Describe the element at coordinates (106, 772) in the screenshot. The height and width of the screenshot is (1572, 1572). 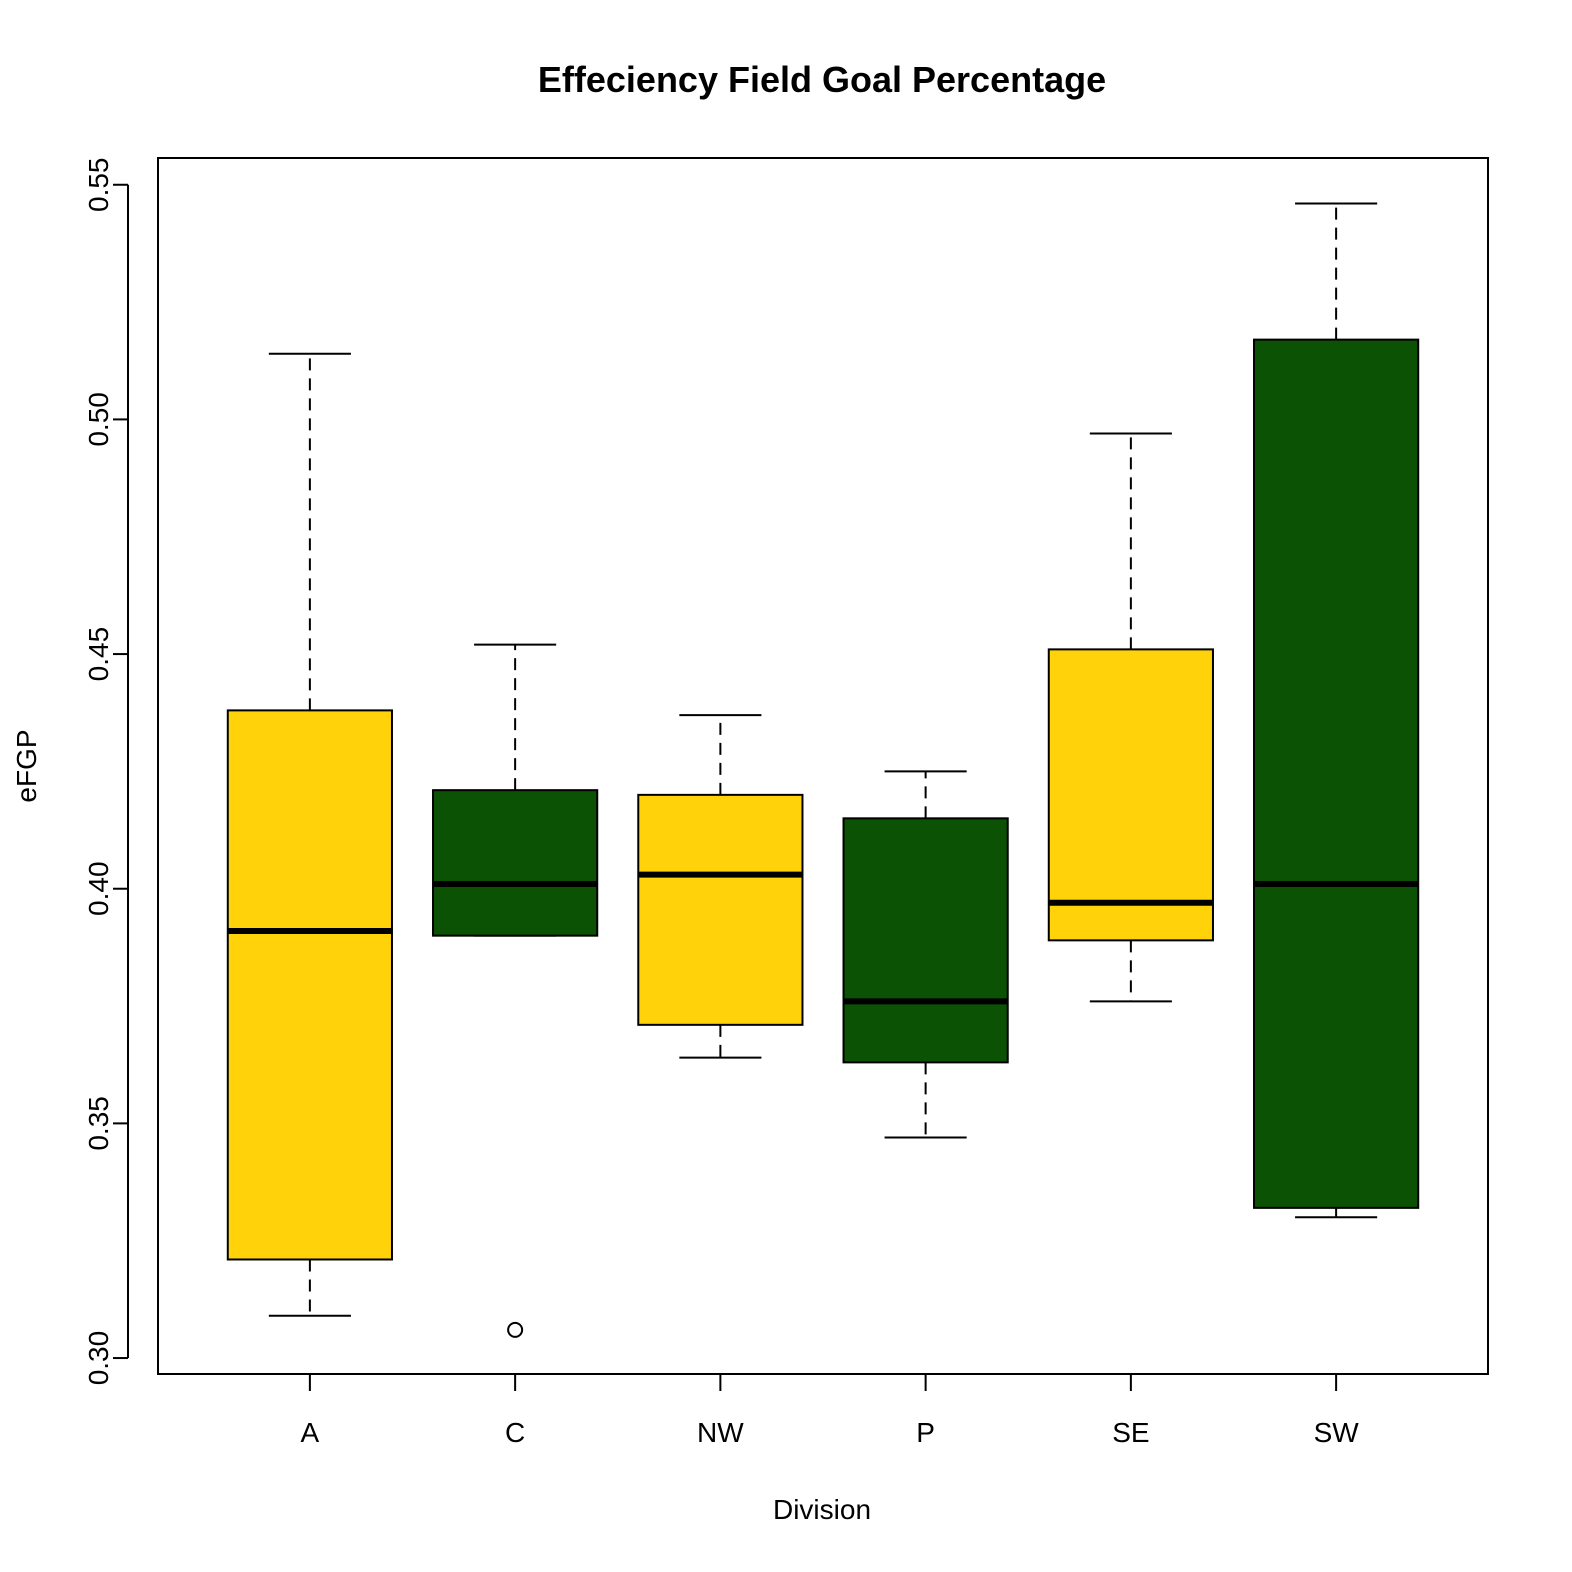
I see `y-axis: 0.30 0.35 0.40 0.45 0.50 0.55` at that location.